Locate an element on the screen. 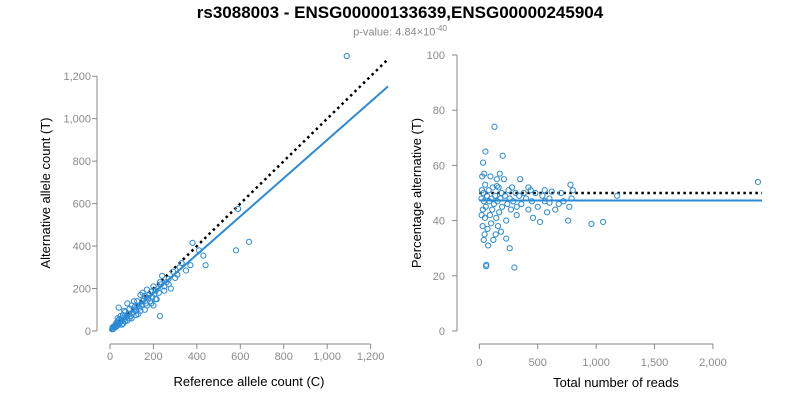 The height and width of the screenshot is (400, 800). x-tick-label: 2,000 is located at coordinates (713, 363).